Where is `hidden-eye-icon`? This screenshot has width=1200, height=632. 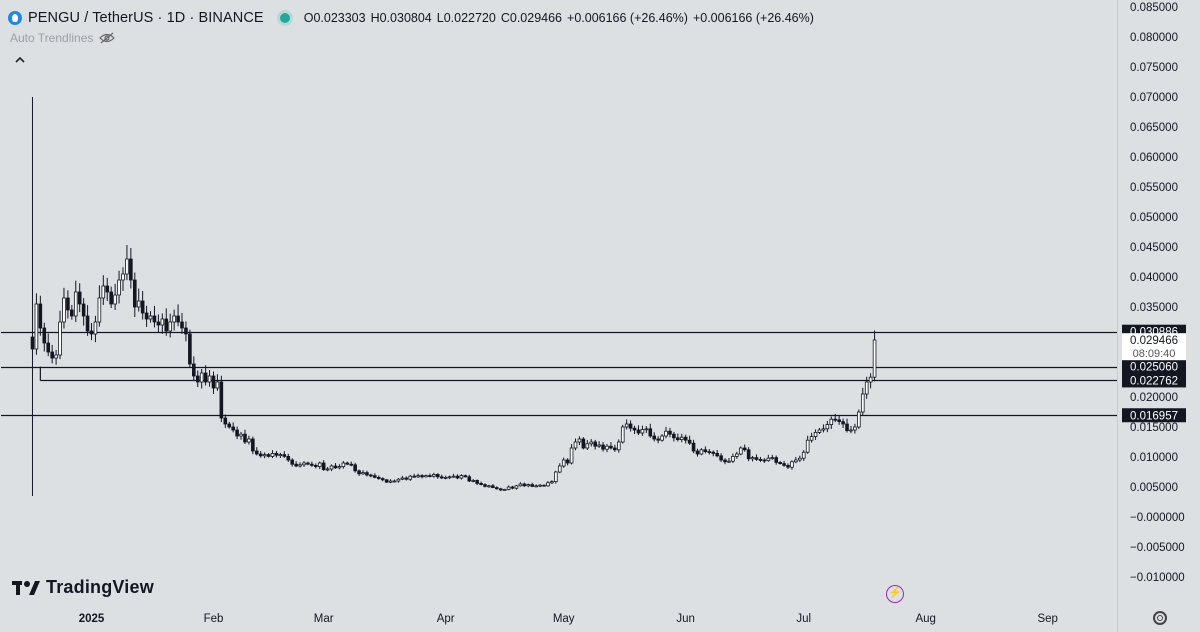 hidden-eye-icon is located at coordinates (107, 38).